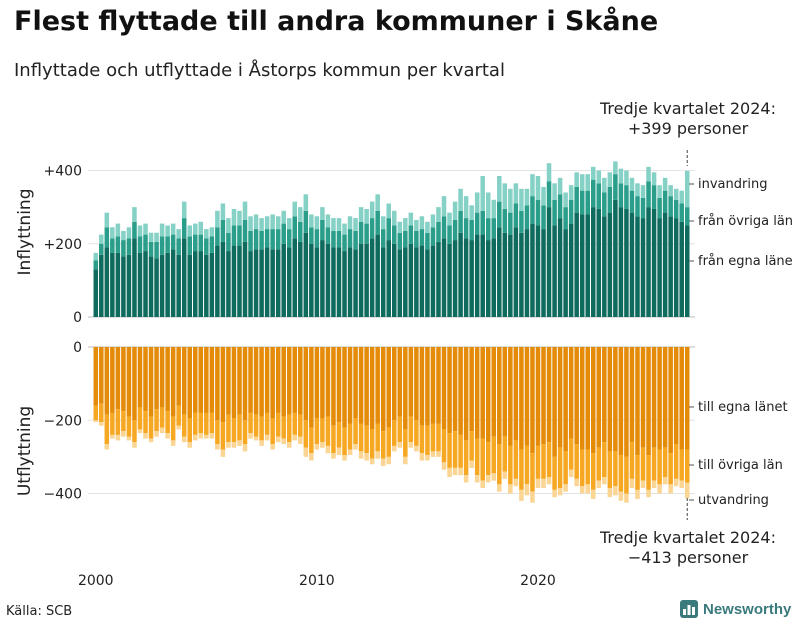 This screenshot has width=800, height=625. What do you see at coordinates (77, 348) in the screenshot?
I see `y-tick-label: 0` at bounding box center [77, 348].